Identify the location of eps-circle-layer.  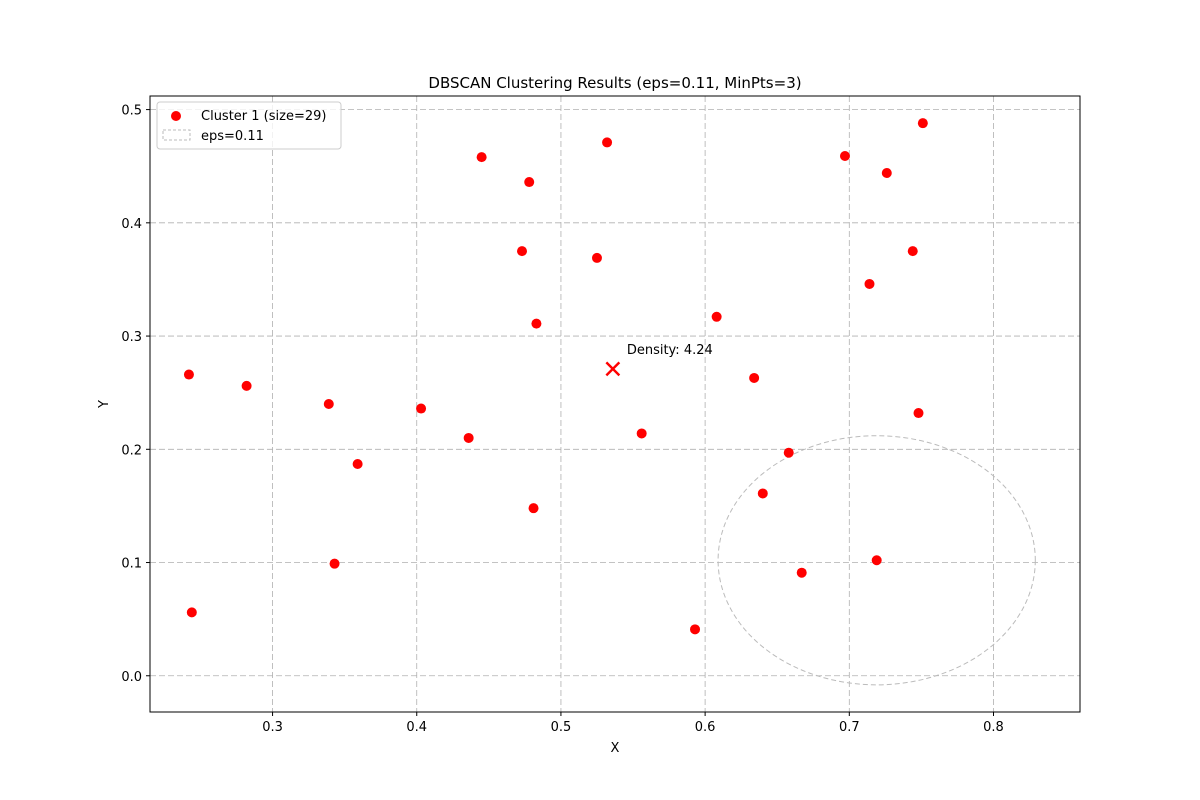
(876, 560).